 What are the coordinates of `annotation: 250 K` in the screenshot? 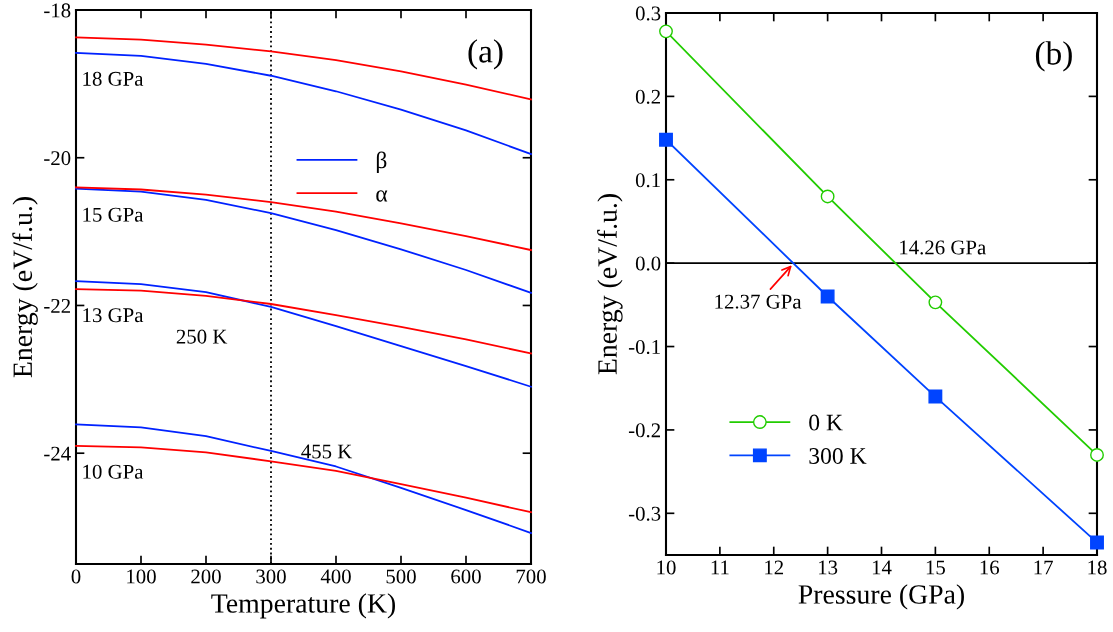 It's located at (202, 336).